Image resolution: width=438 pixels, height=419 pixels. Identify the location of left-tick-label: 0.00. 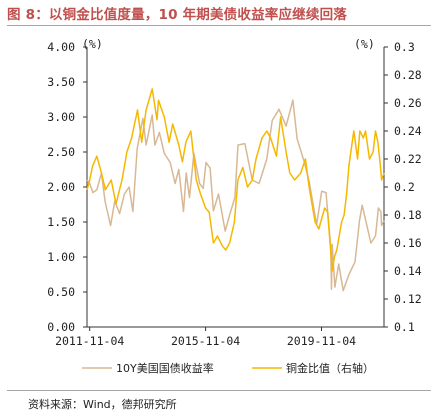
(61, 327).